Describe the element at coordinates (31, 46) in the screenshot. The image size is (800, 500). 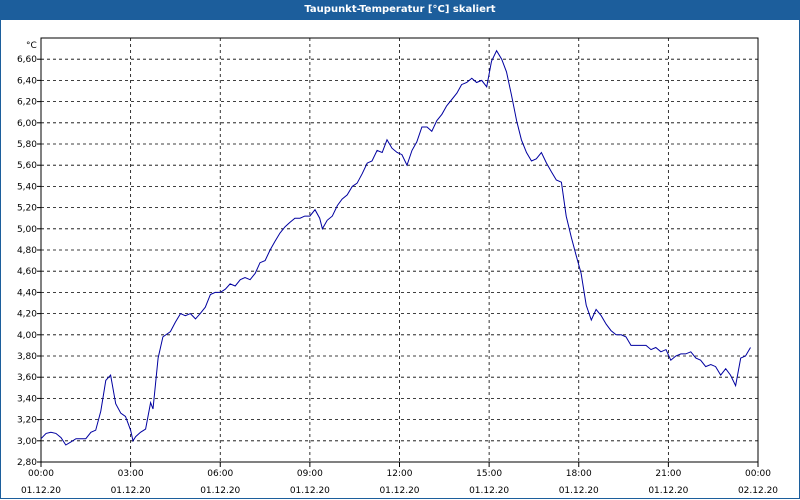
I see `y-axis-unit-label: °C` at that location.